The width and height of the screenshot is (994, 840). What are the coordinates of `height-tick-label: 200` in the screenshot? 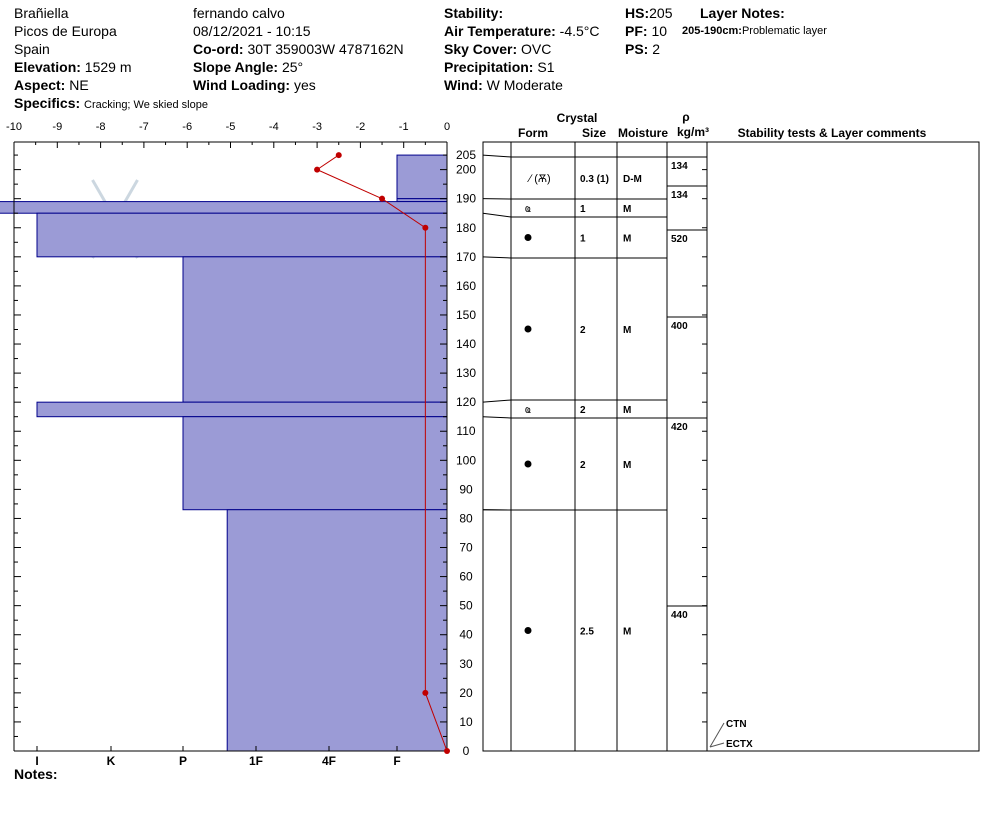 It's located at (466, 170).